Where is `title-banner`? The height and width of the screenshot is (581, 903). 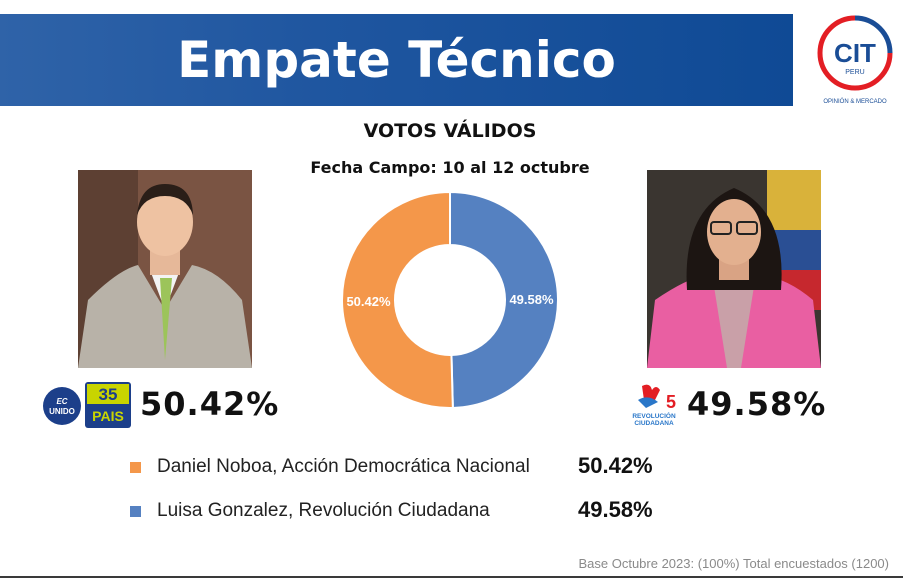
title-banner is located at coordinates (396, 60).